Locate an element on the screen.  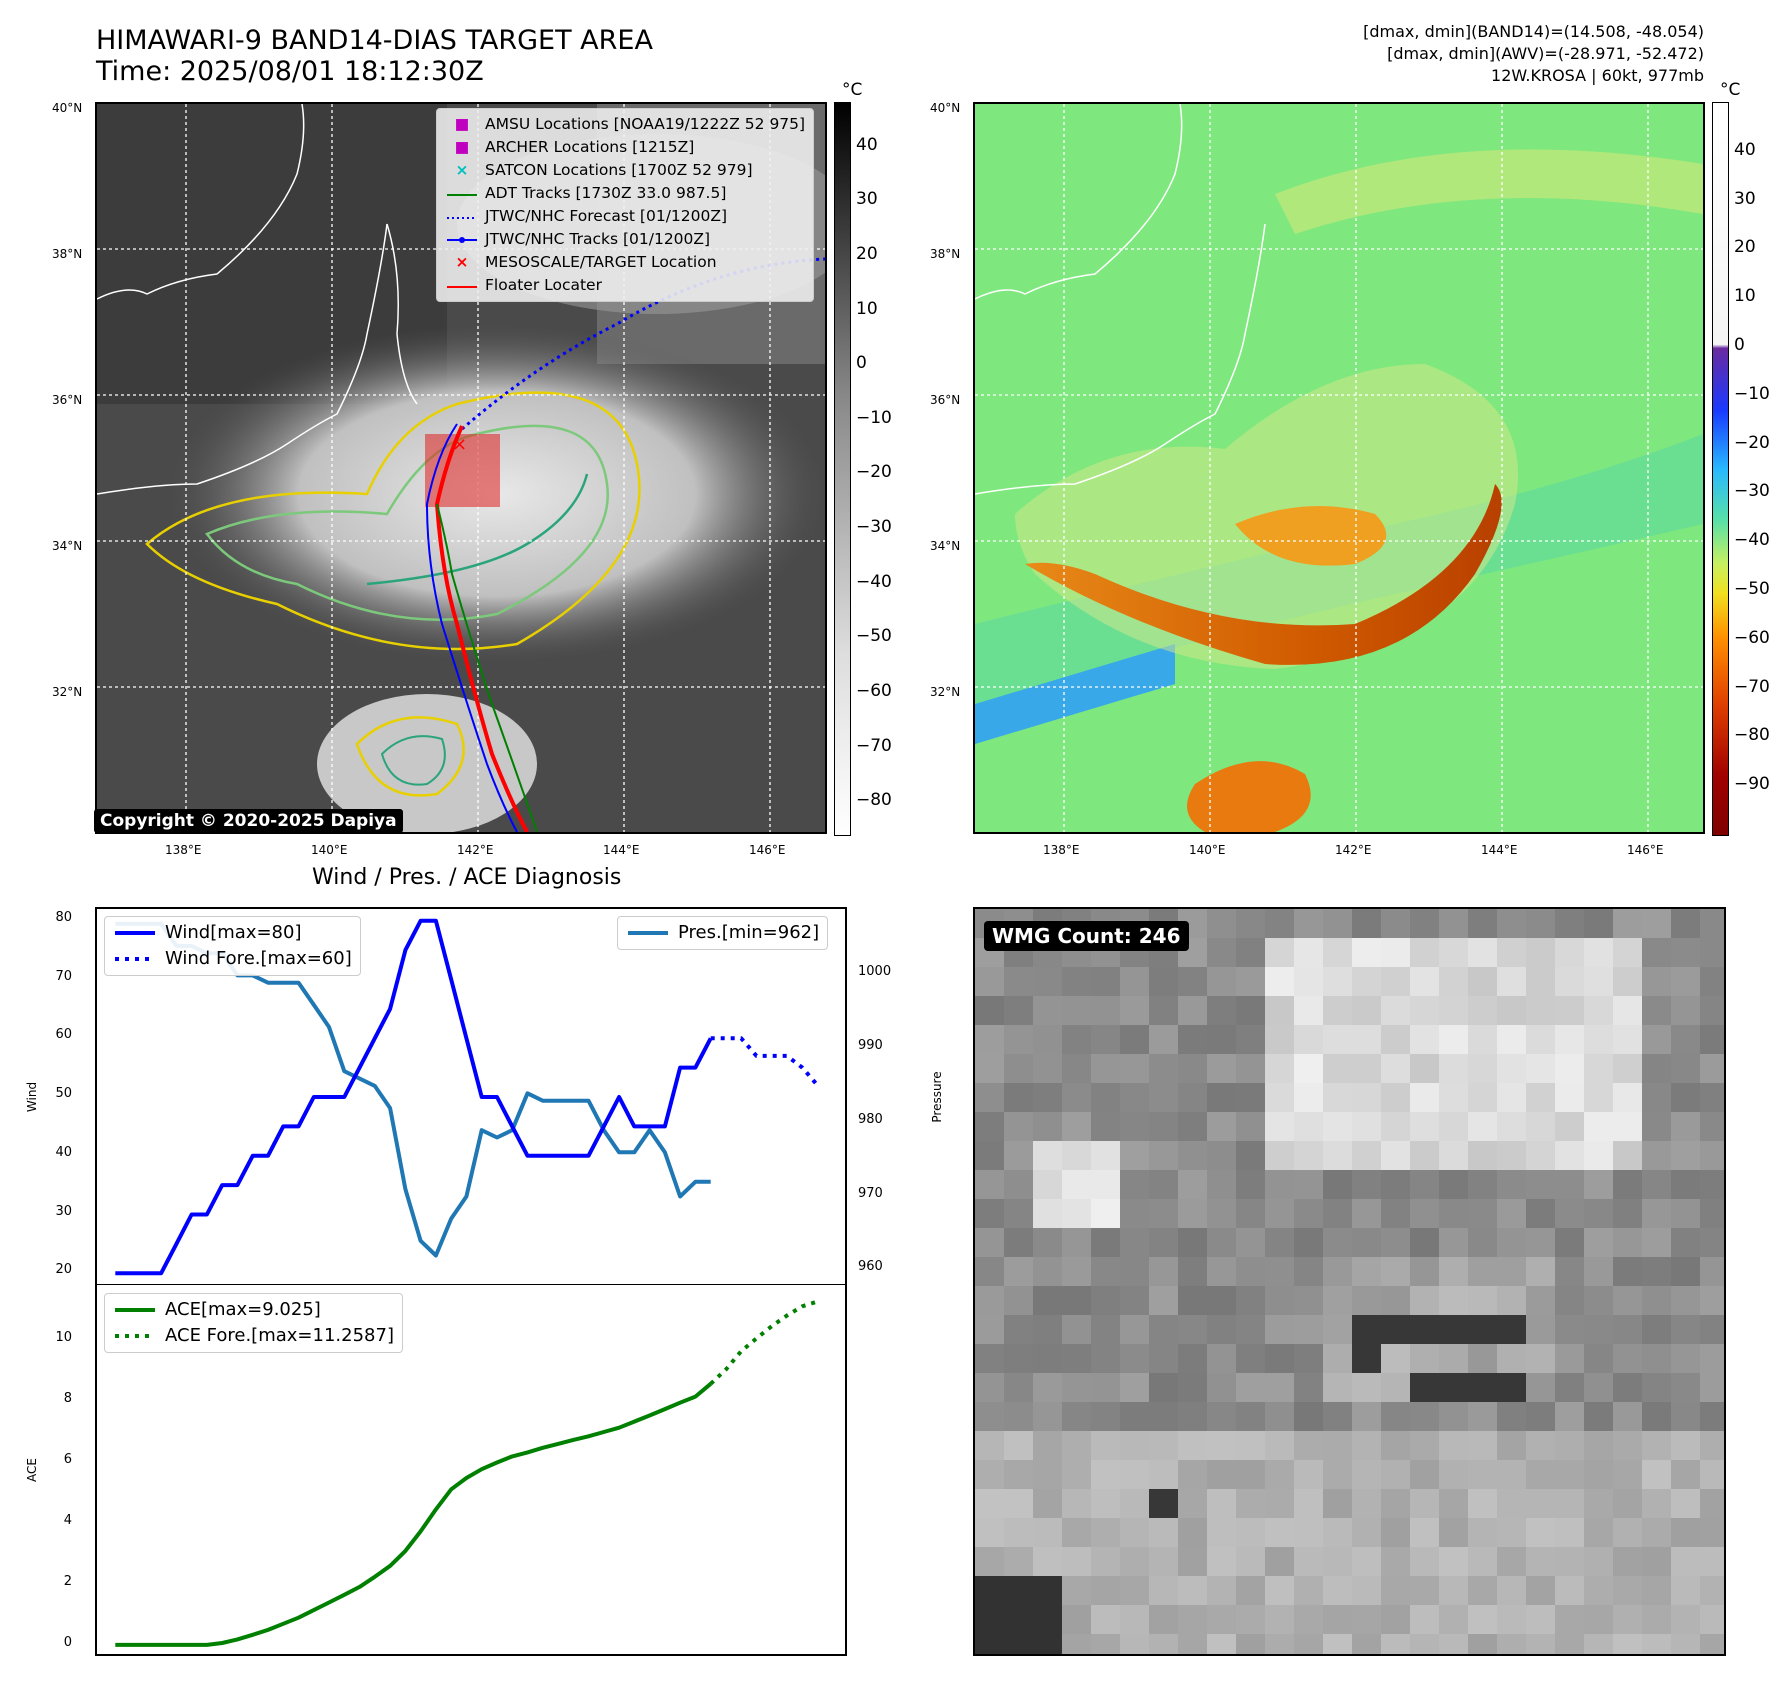
wind-series-line is located at coordinates (414, 1097).